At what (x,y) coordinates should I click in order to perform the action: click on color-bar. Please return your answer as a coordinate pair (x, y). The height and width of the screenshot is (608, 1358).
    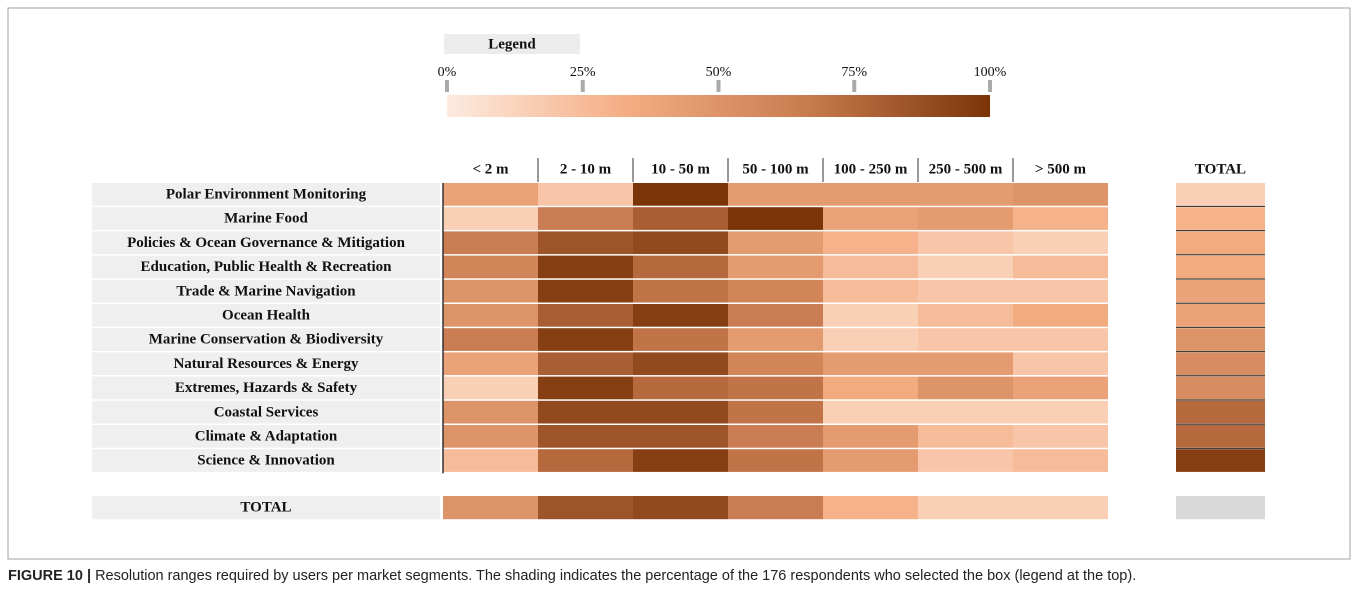
    Looking at the image, I should click on (718, 106).